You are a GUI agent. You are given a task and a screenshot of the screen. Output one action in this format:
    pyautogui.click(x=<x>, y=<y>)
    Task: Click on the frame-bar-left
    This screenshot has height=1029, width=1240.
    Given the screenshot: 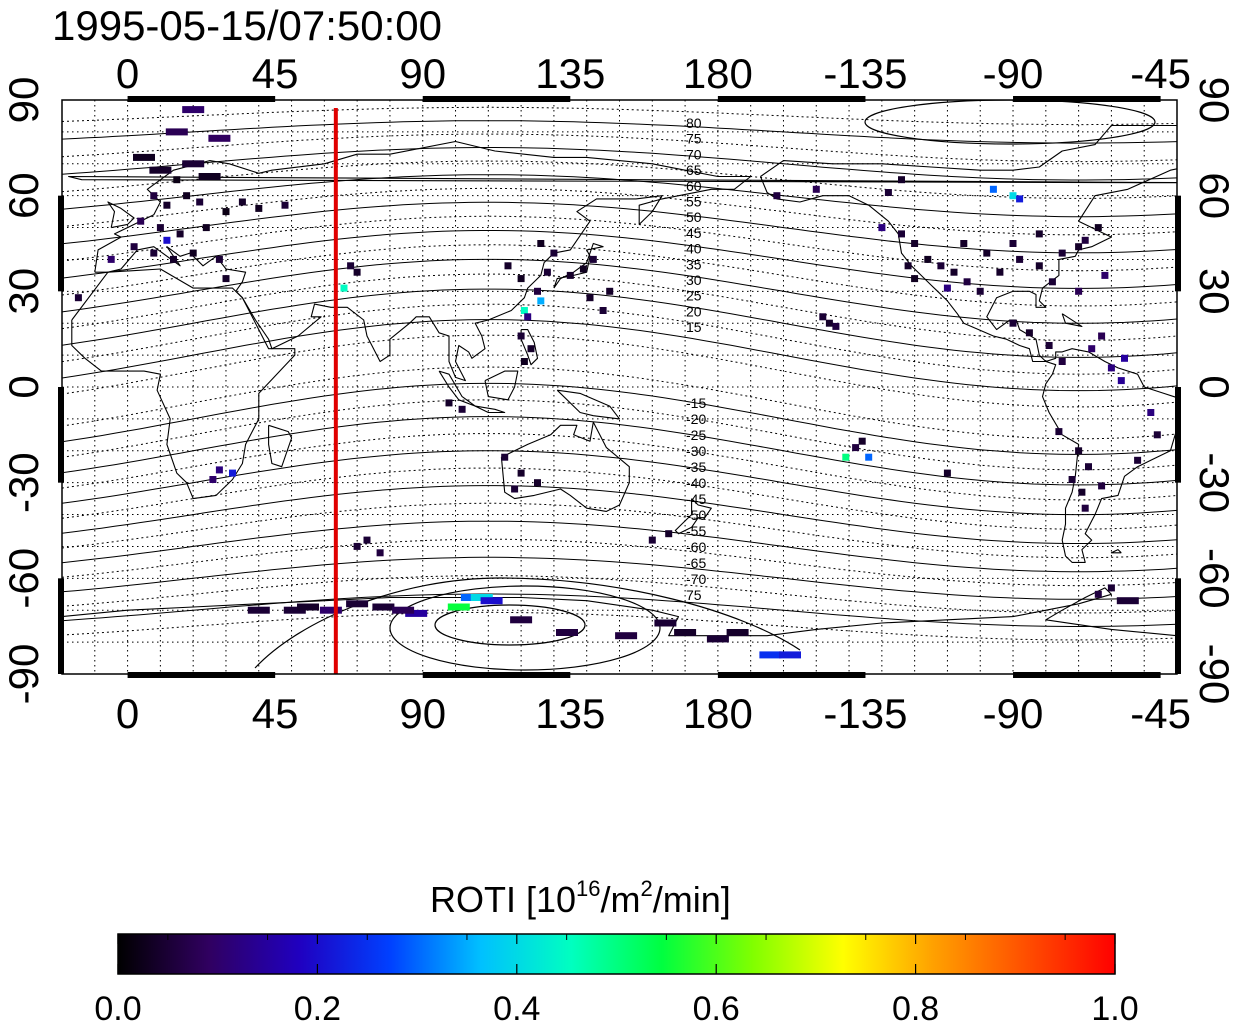 What is the action you would take?
    pyautogui.click(x=61, y=435)
    